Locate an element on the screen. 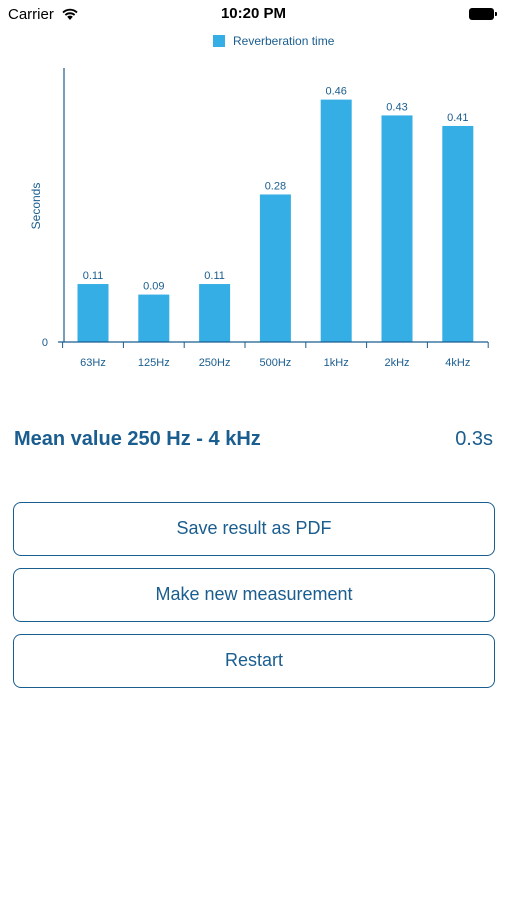  carrier-label: Carrier is located at coordinates (31, 14).